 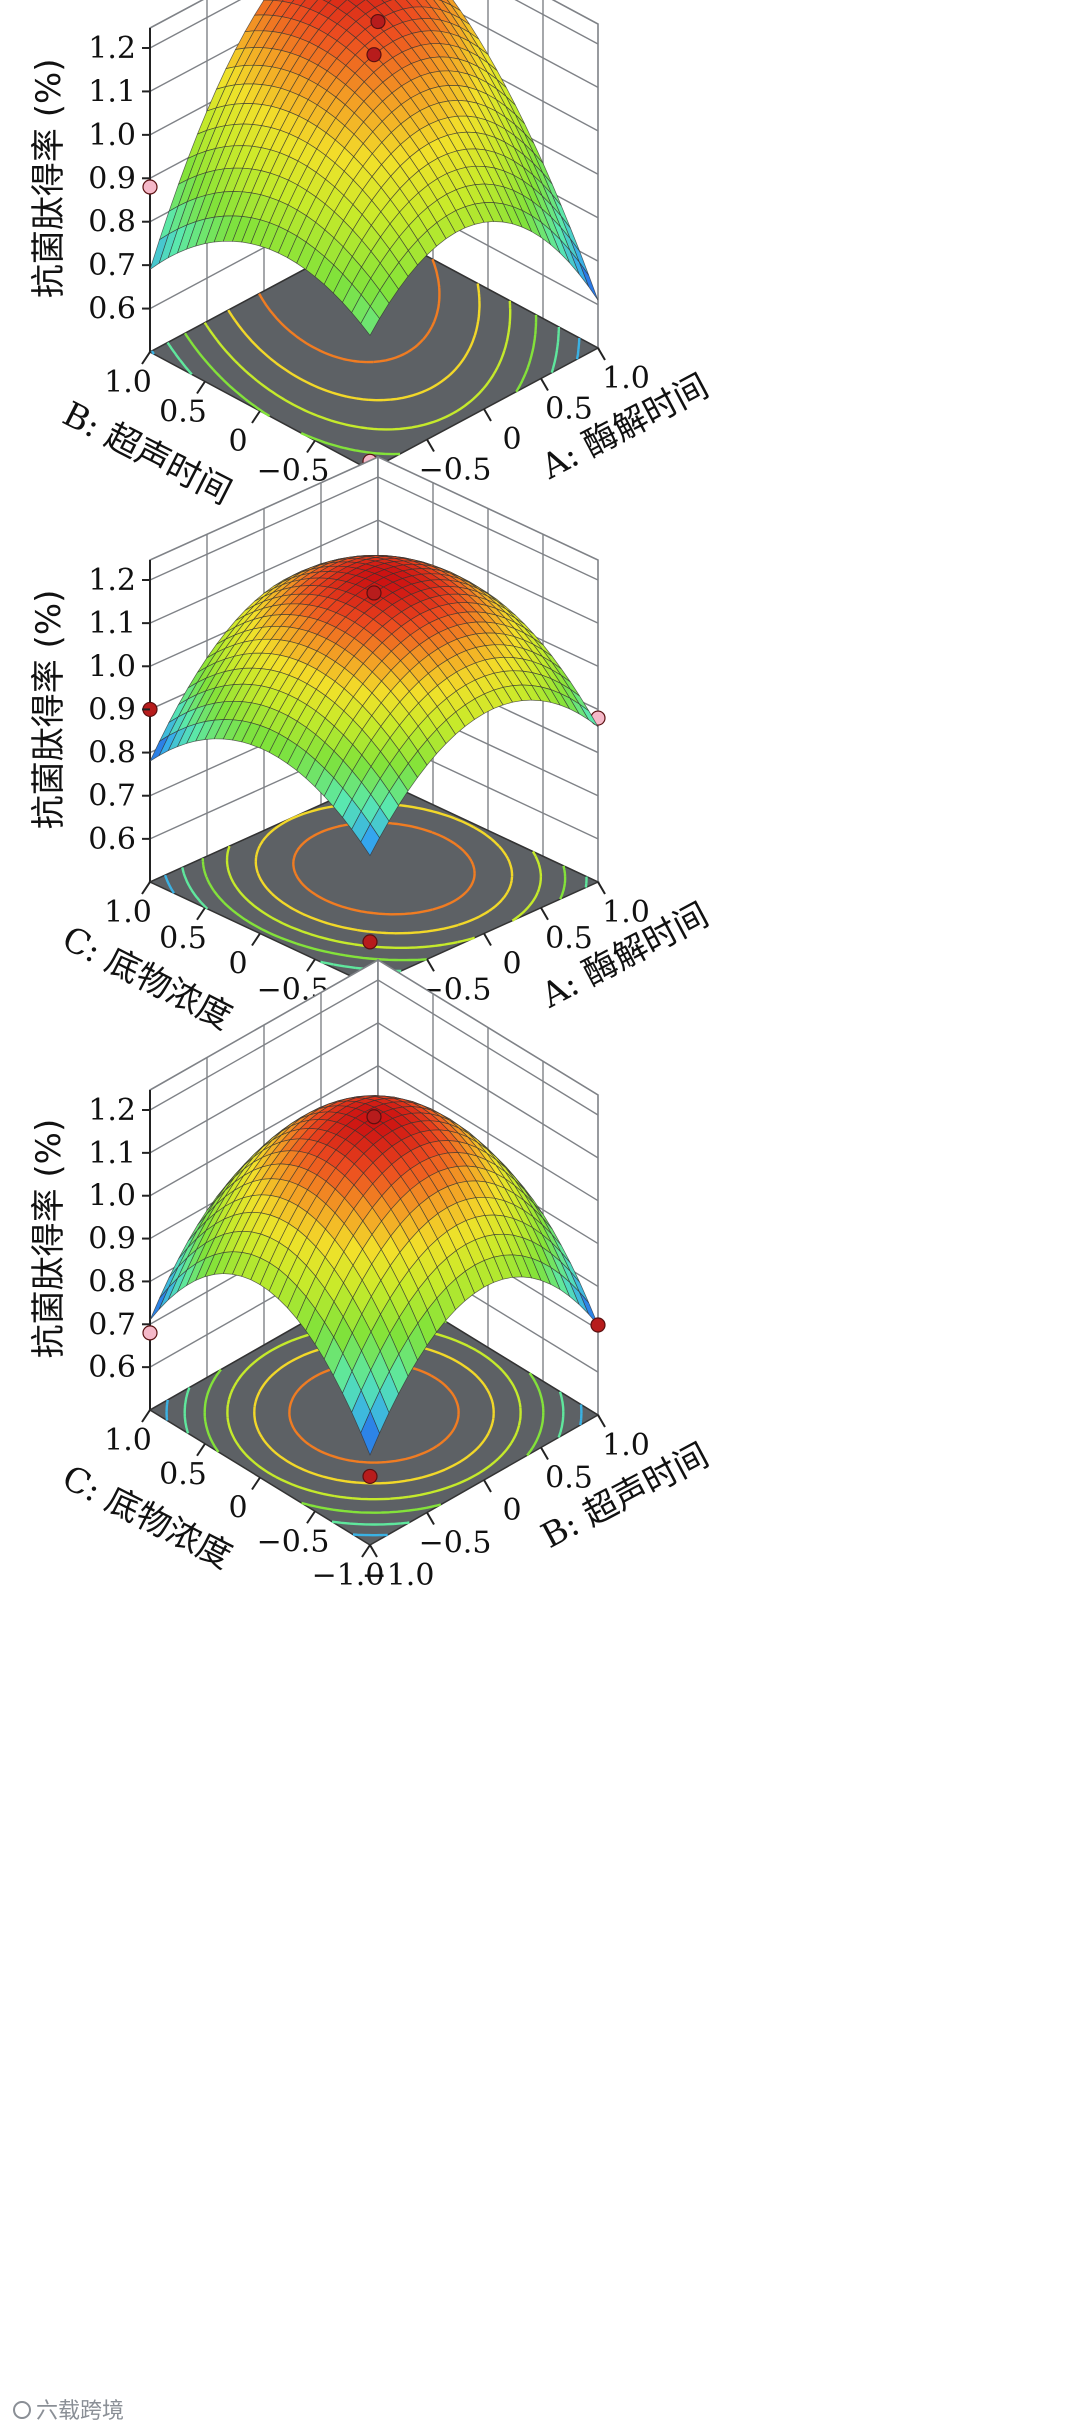 What do you see at coordinates (146, 453) in the screenshot?
I see `y-axis-title: B: 超声时间` at bounding box center [146, 453].